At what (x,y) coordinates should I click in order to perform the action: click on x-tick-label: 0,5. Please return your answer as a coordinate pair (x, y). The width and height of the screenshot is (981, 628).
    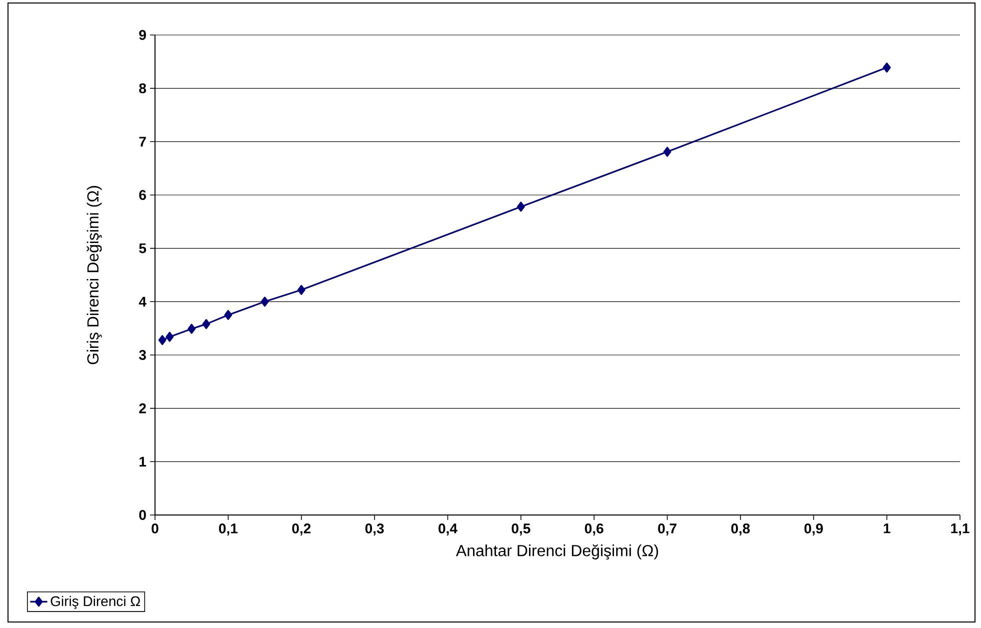
    Looking at the image, I should click on (521, 530).